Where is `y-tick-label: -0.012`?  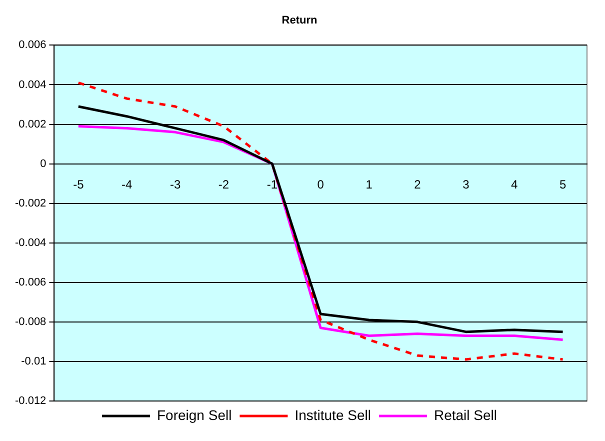
y-tick-label: -0.012 is located at coordinates (30, 401).